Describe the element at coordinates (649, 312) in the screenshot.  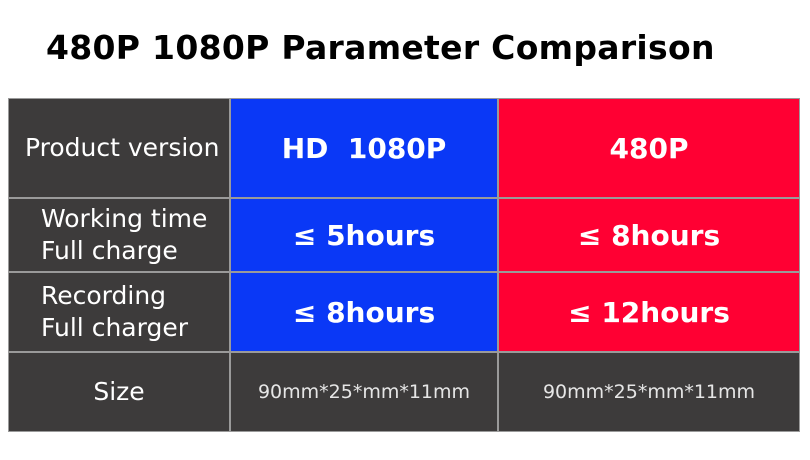
I see `value-cell: ≤ 12hours` at that location.